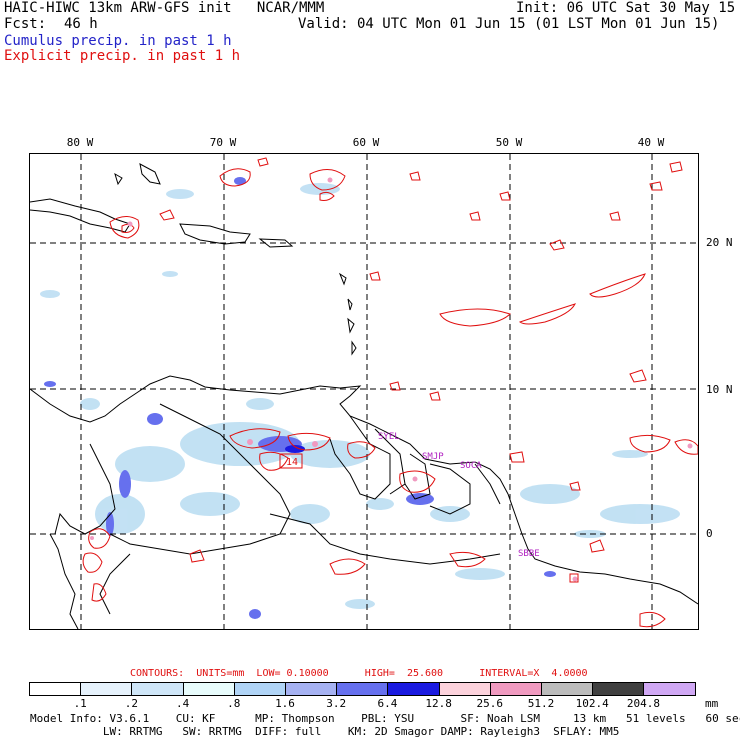 This screenshot has width=740, height=740. What do you see at coordinates (509, 142) in the screenshot?
I see `lon-label-50w: 50 W` at bounding box center [509, 142].